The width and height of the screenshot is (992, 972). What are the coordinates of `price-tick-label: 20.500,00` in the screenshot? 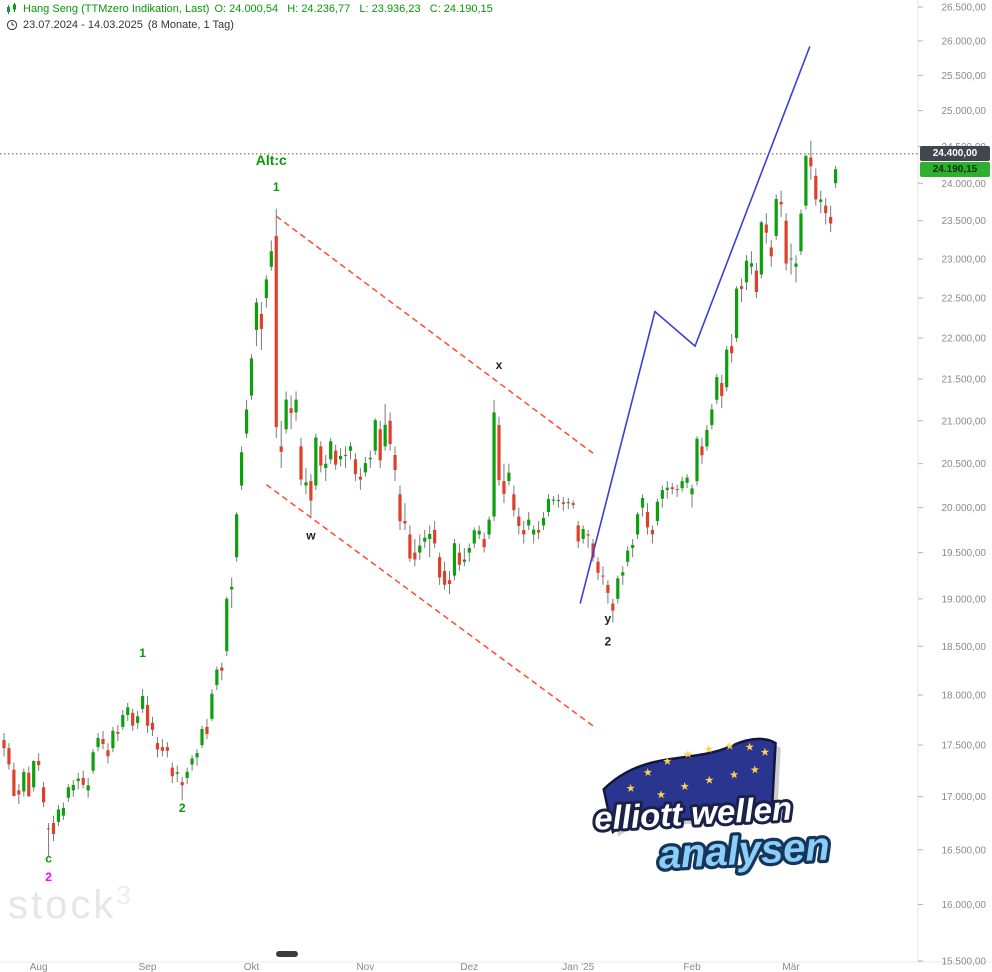 It's located at (964, 464).